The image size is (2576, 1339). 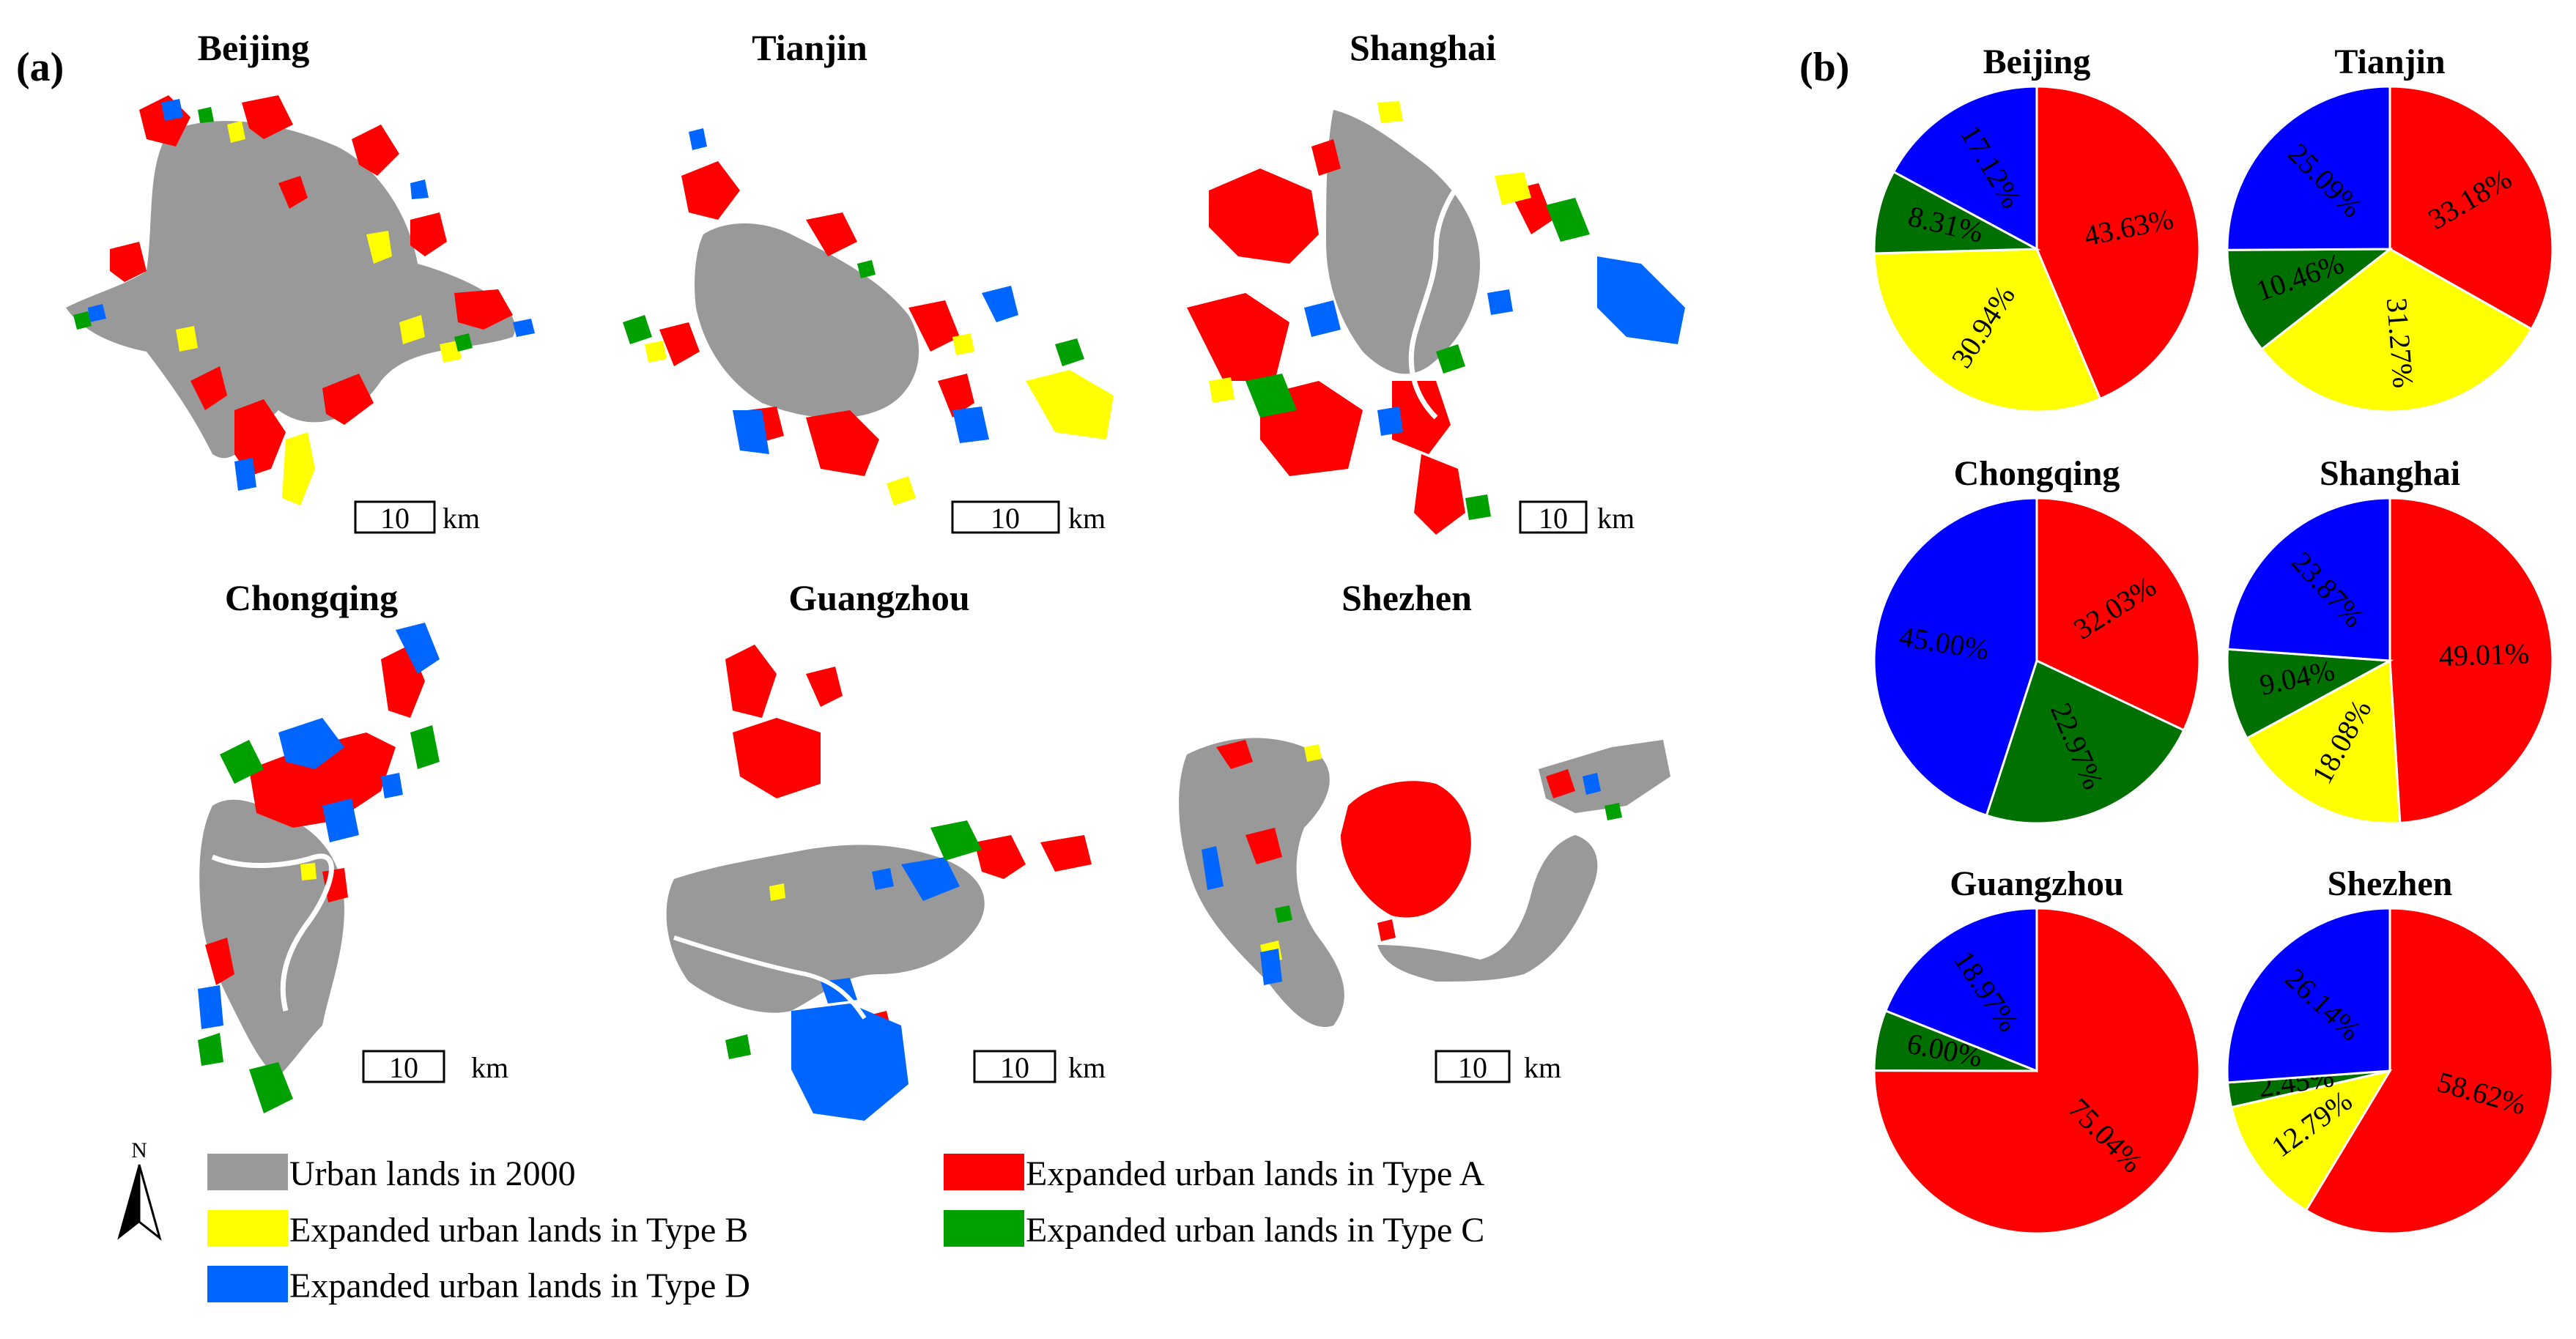 I want to click on scale-unit-shanghai: km, so click(x=1616, y=518).